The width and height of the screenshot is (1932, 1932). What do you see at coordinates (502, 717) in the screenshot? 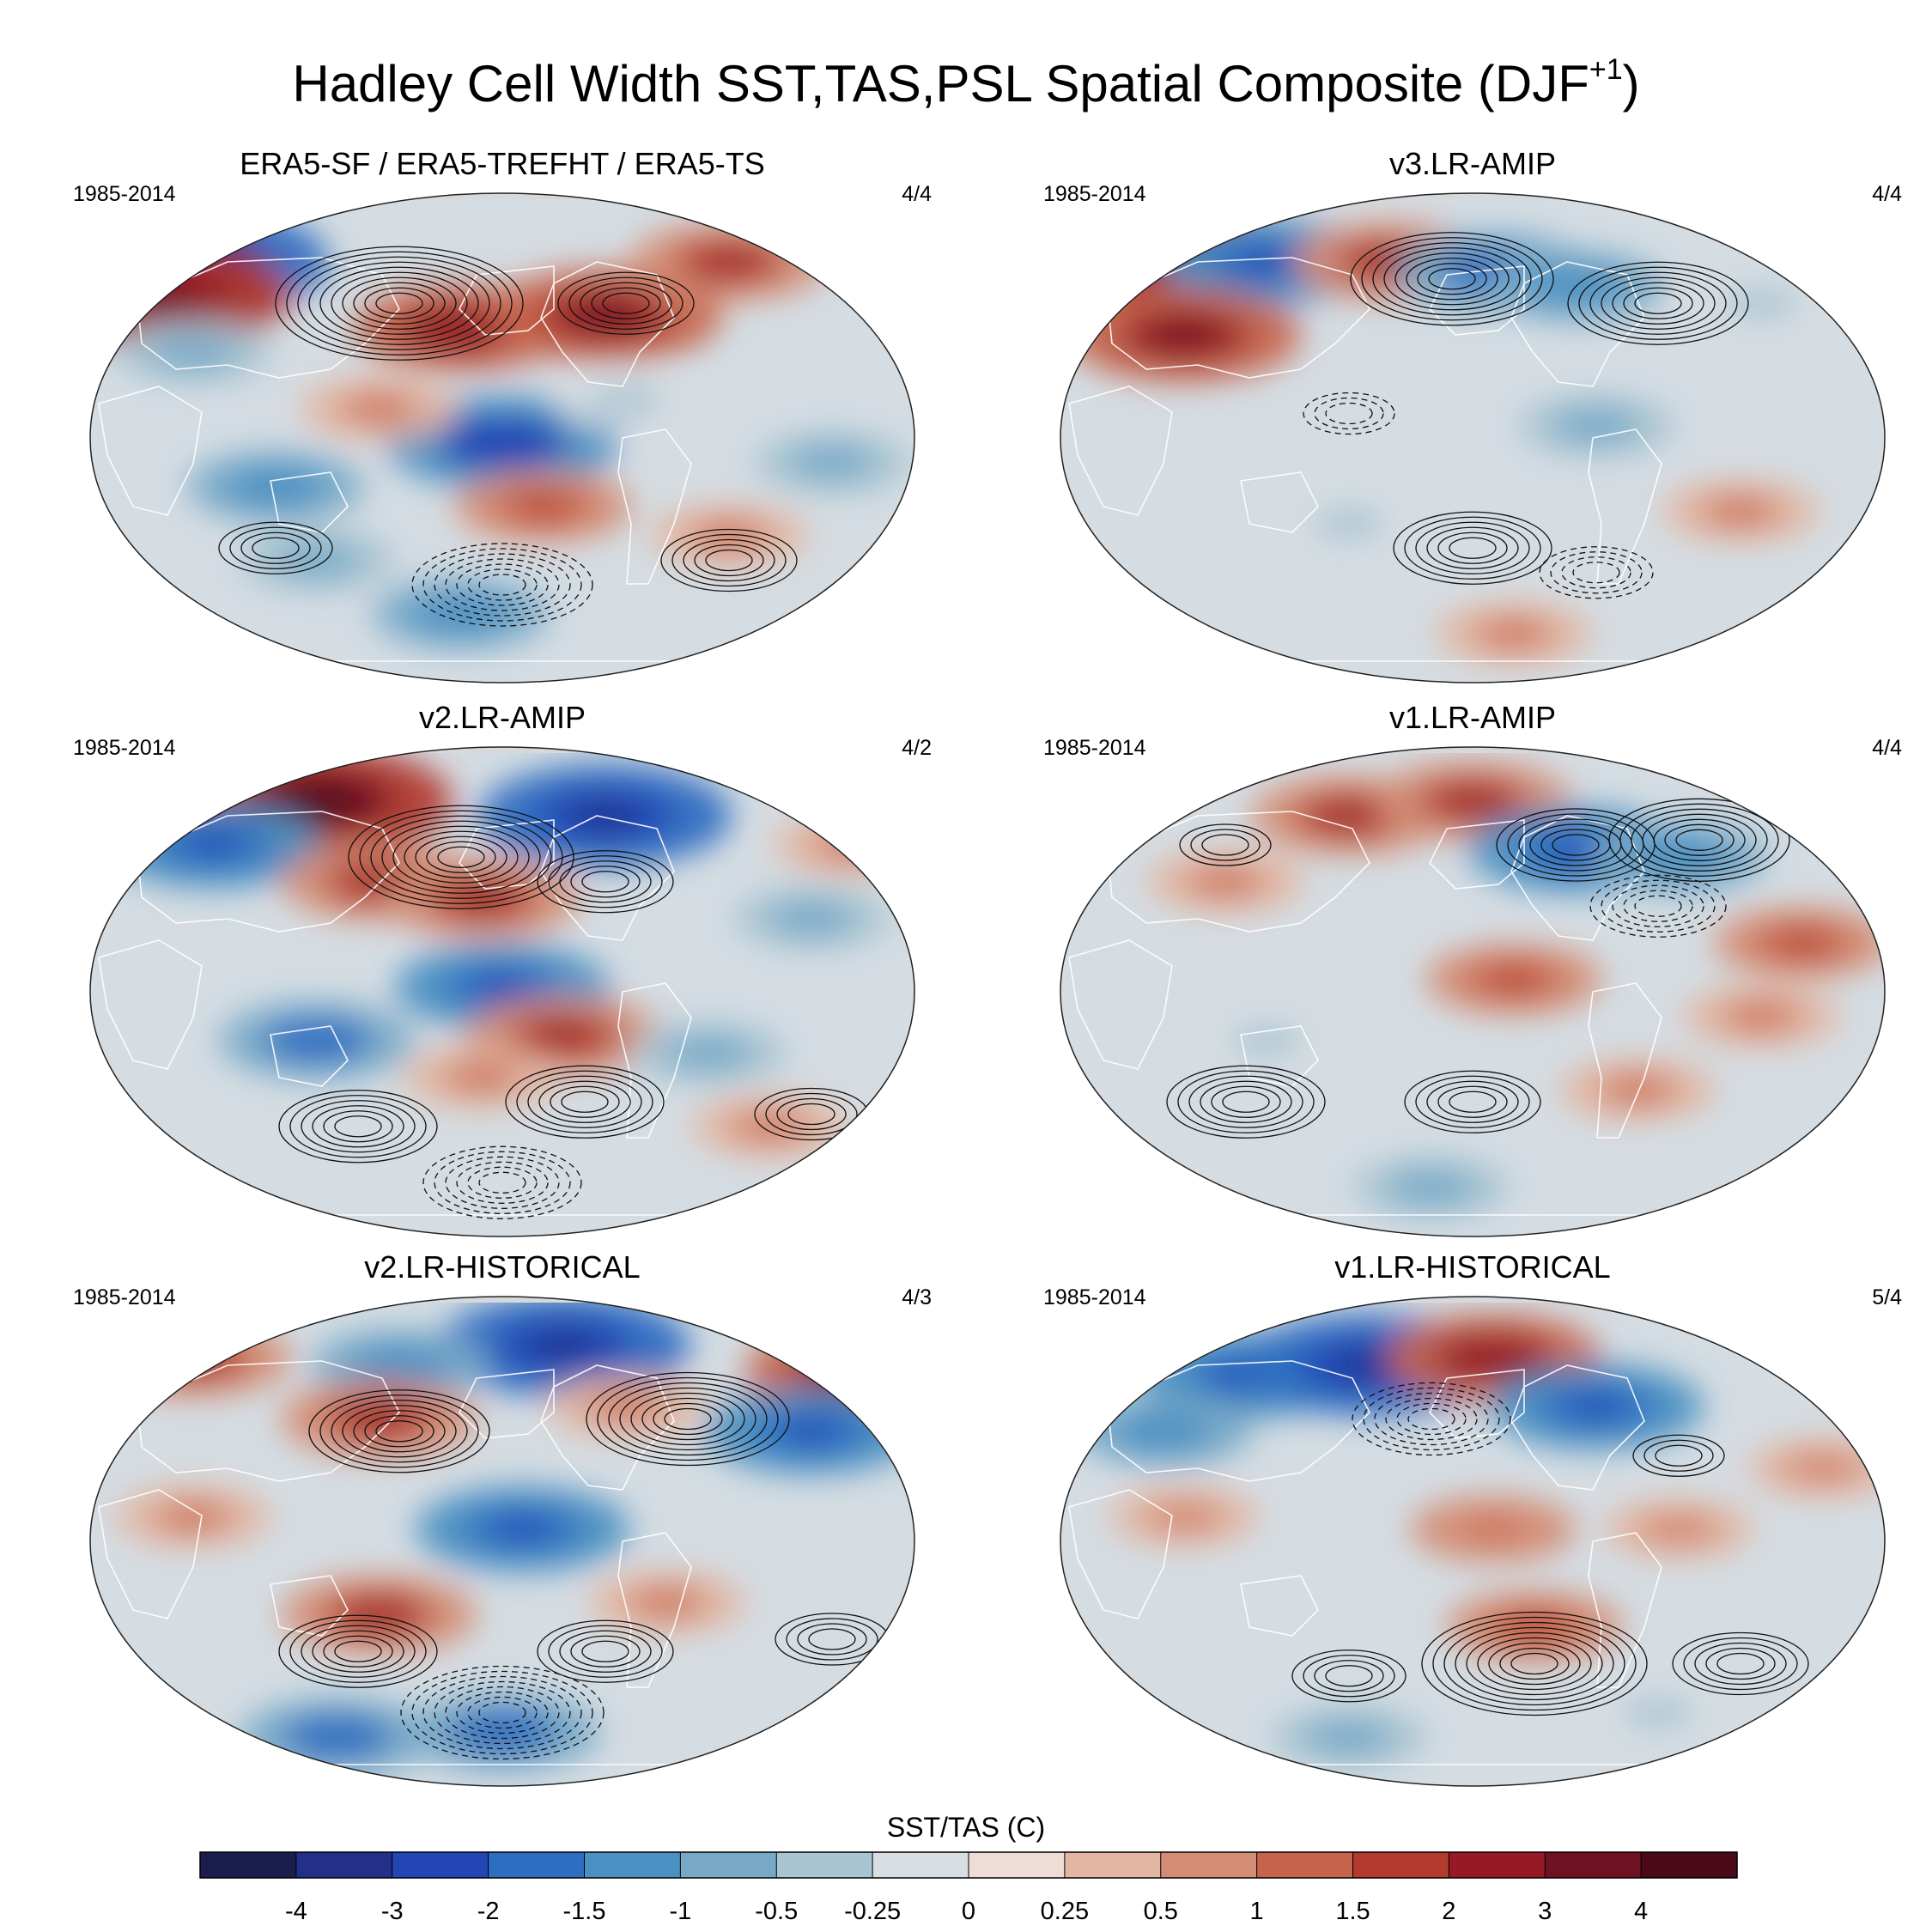
I see `panel-title: v2.LR-AMIP` at bounding box center [502, 717].